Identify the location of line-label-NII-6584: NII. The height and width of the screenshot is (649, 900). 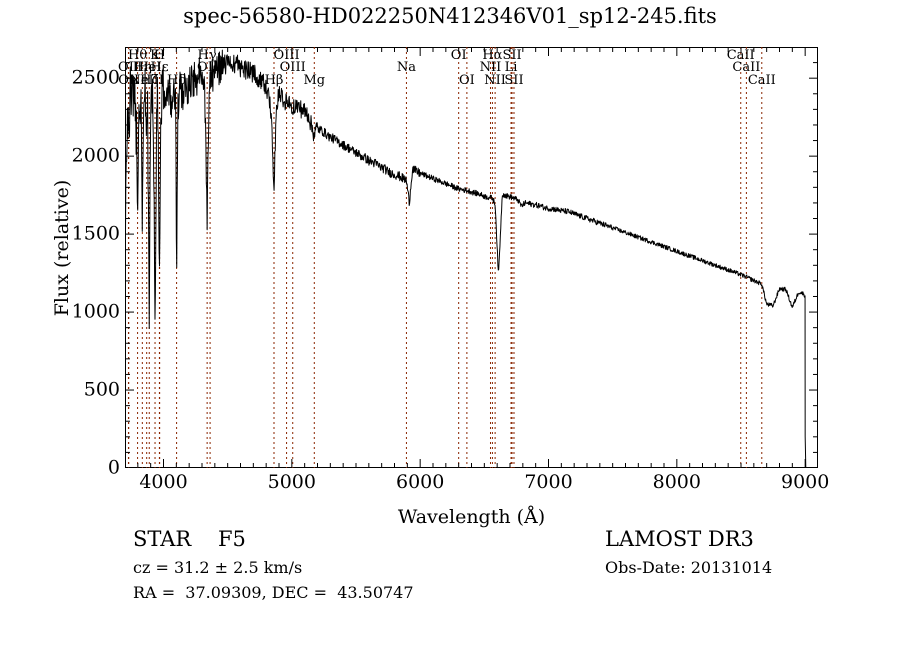
(495, 80).